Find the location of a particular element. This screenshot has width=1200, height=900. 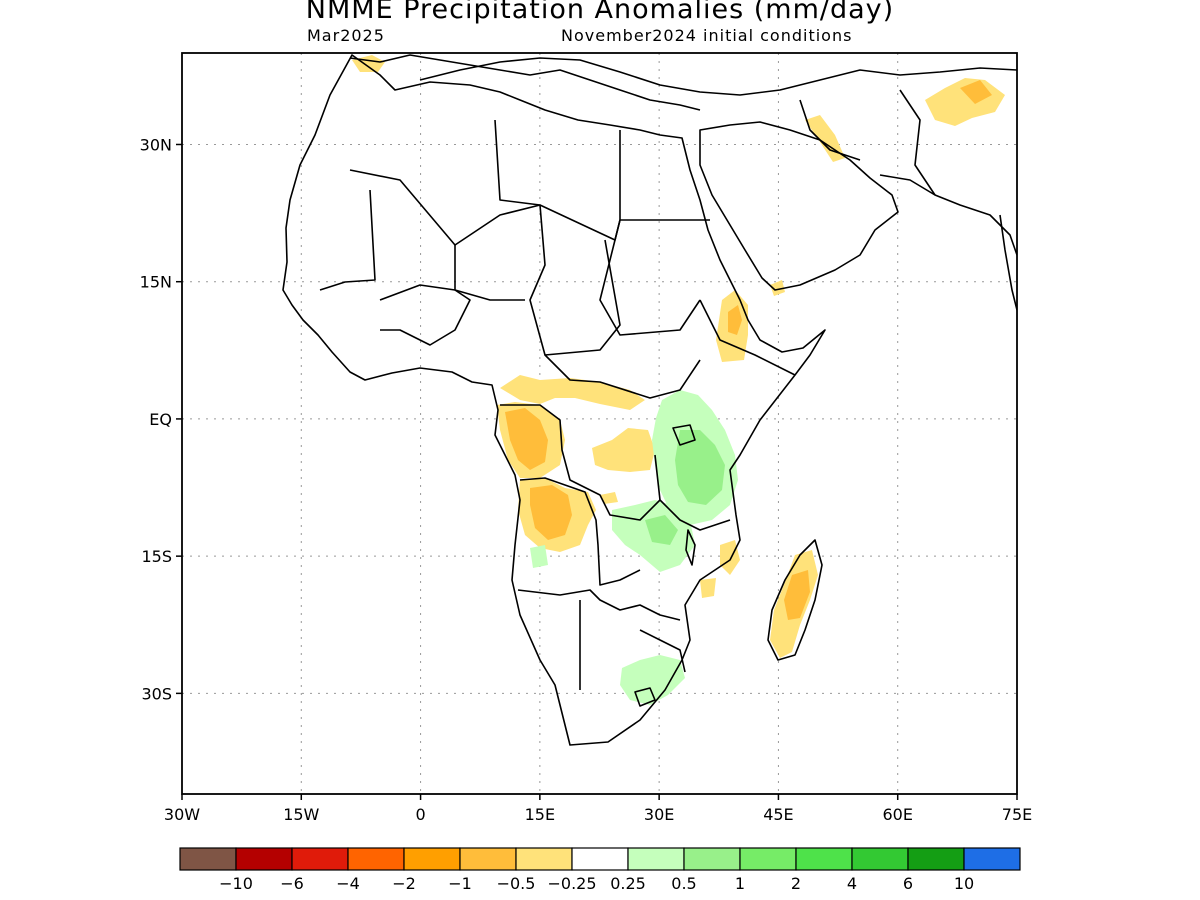

map-title: NMME Precipitation Anomalies (mm/day) is located at coordinates (600, 12).